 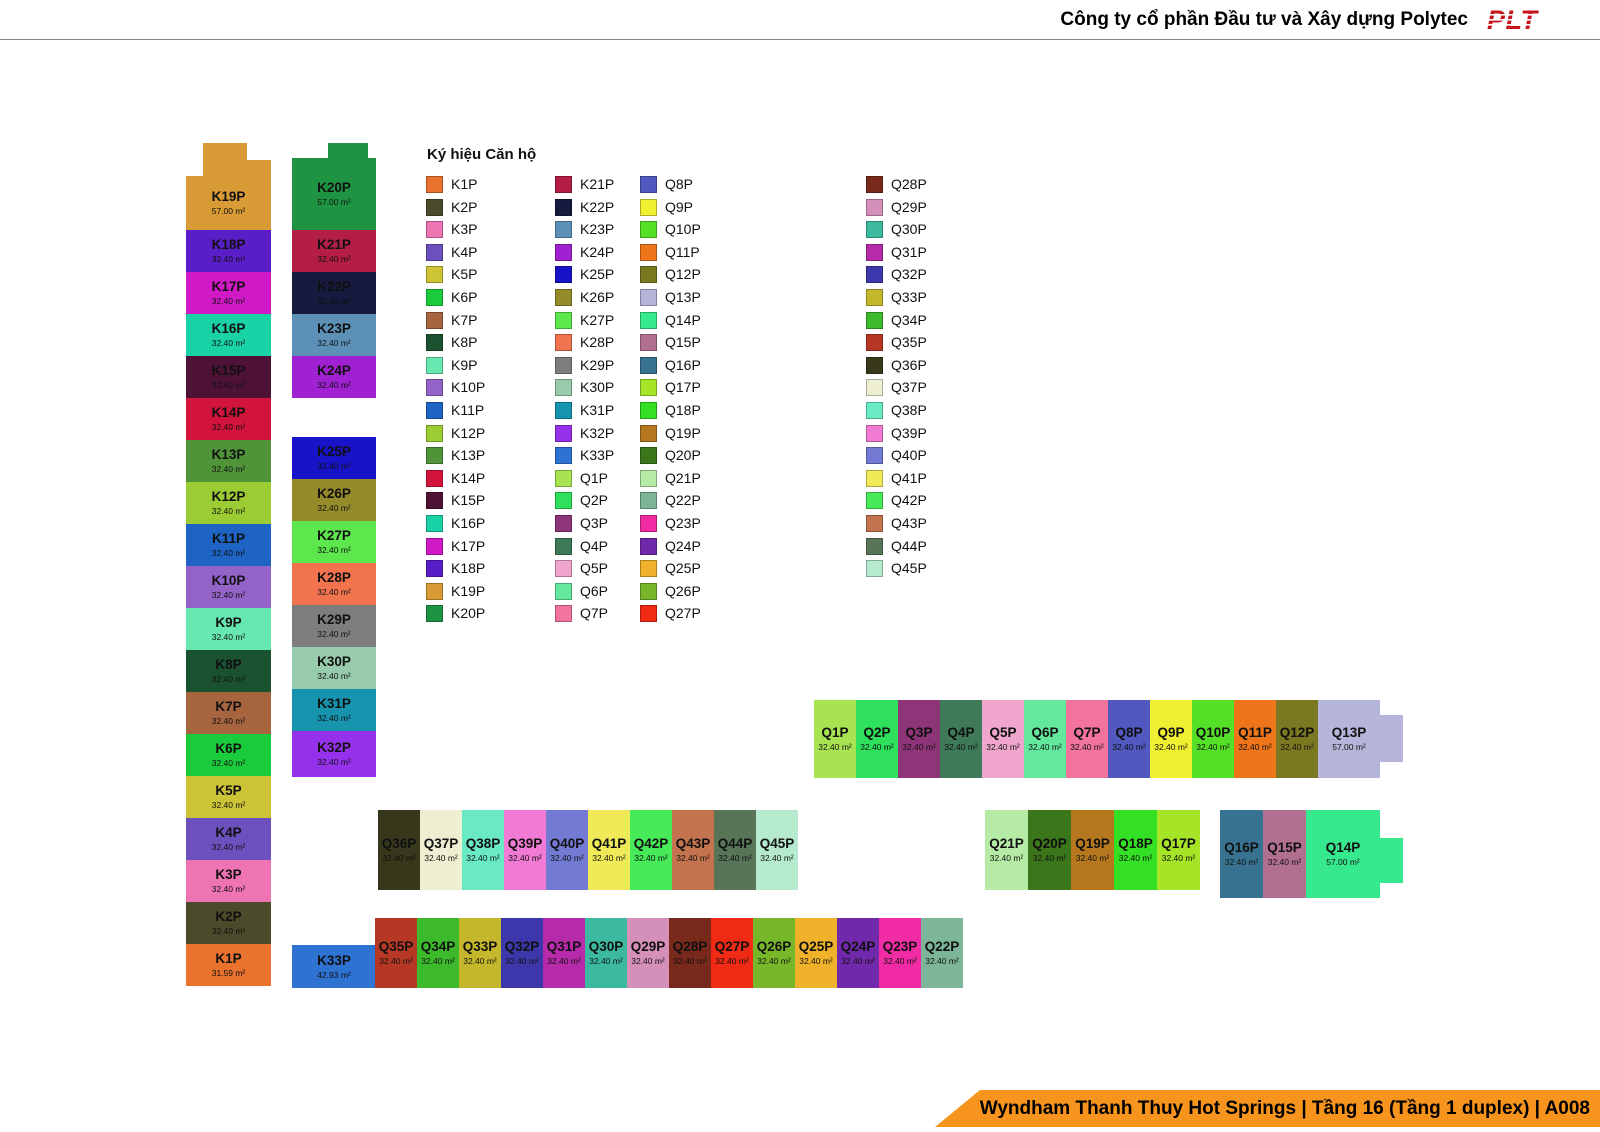 What do you see at coordinates (334, 194) in the screenshot?
I see `unit-K20P: K20P 57.00 m²` at bounding box center [334, 194].